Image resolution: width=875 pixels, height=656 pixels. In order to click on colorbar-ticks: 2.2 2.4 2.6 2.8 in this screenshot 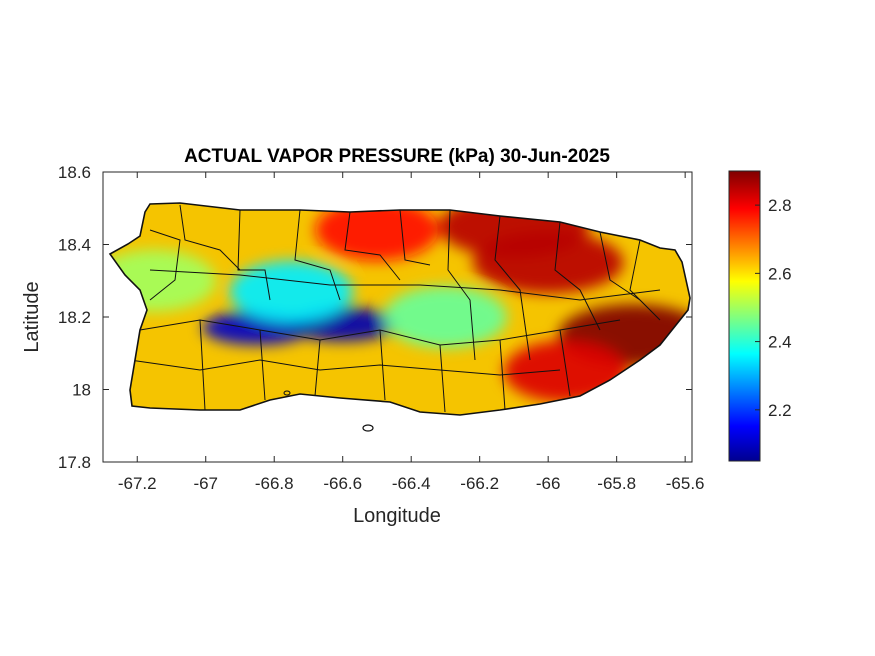, I will do `click(773, 308)`.